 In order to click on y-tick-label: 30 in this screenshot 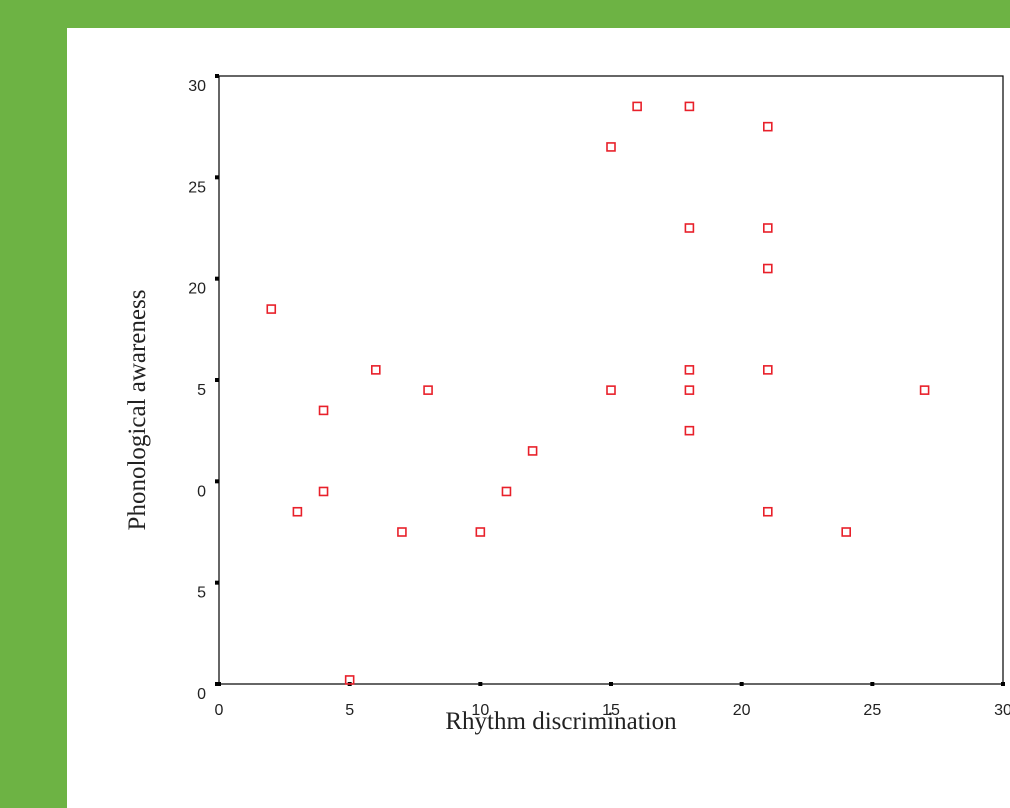, I will do `click(197, 86)`.